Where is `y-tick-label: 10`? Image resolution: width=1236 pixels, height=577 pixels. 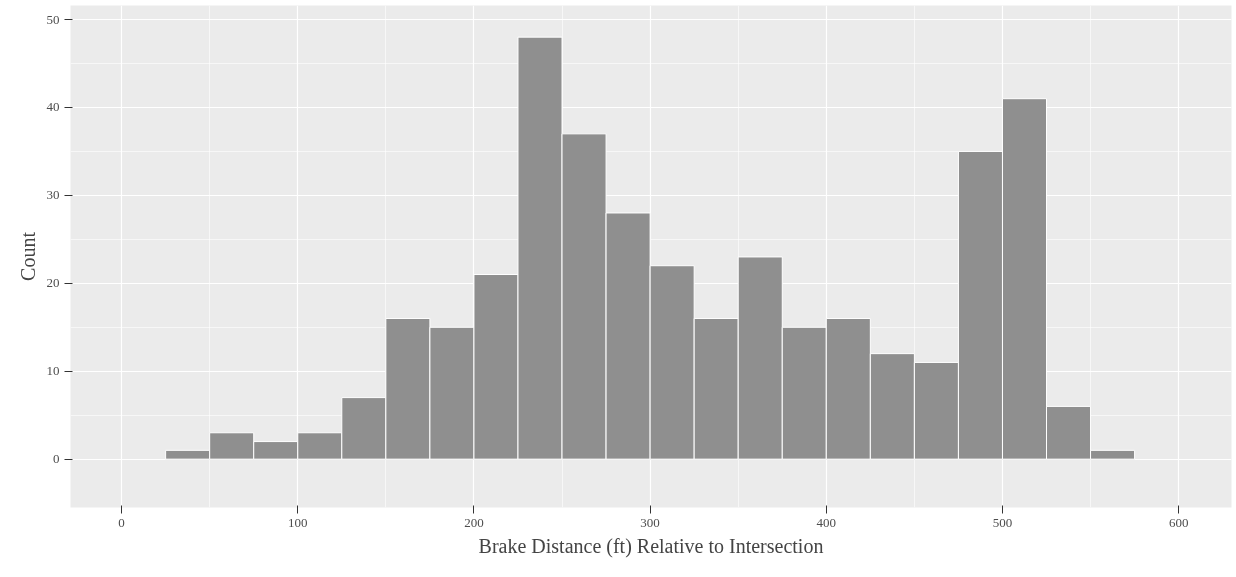
y-tick-label: 10 is located at coordinates (53, 371).